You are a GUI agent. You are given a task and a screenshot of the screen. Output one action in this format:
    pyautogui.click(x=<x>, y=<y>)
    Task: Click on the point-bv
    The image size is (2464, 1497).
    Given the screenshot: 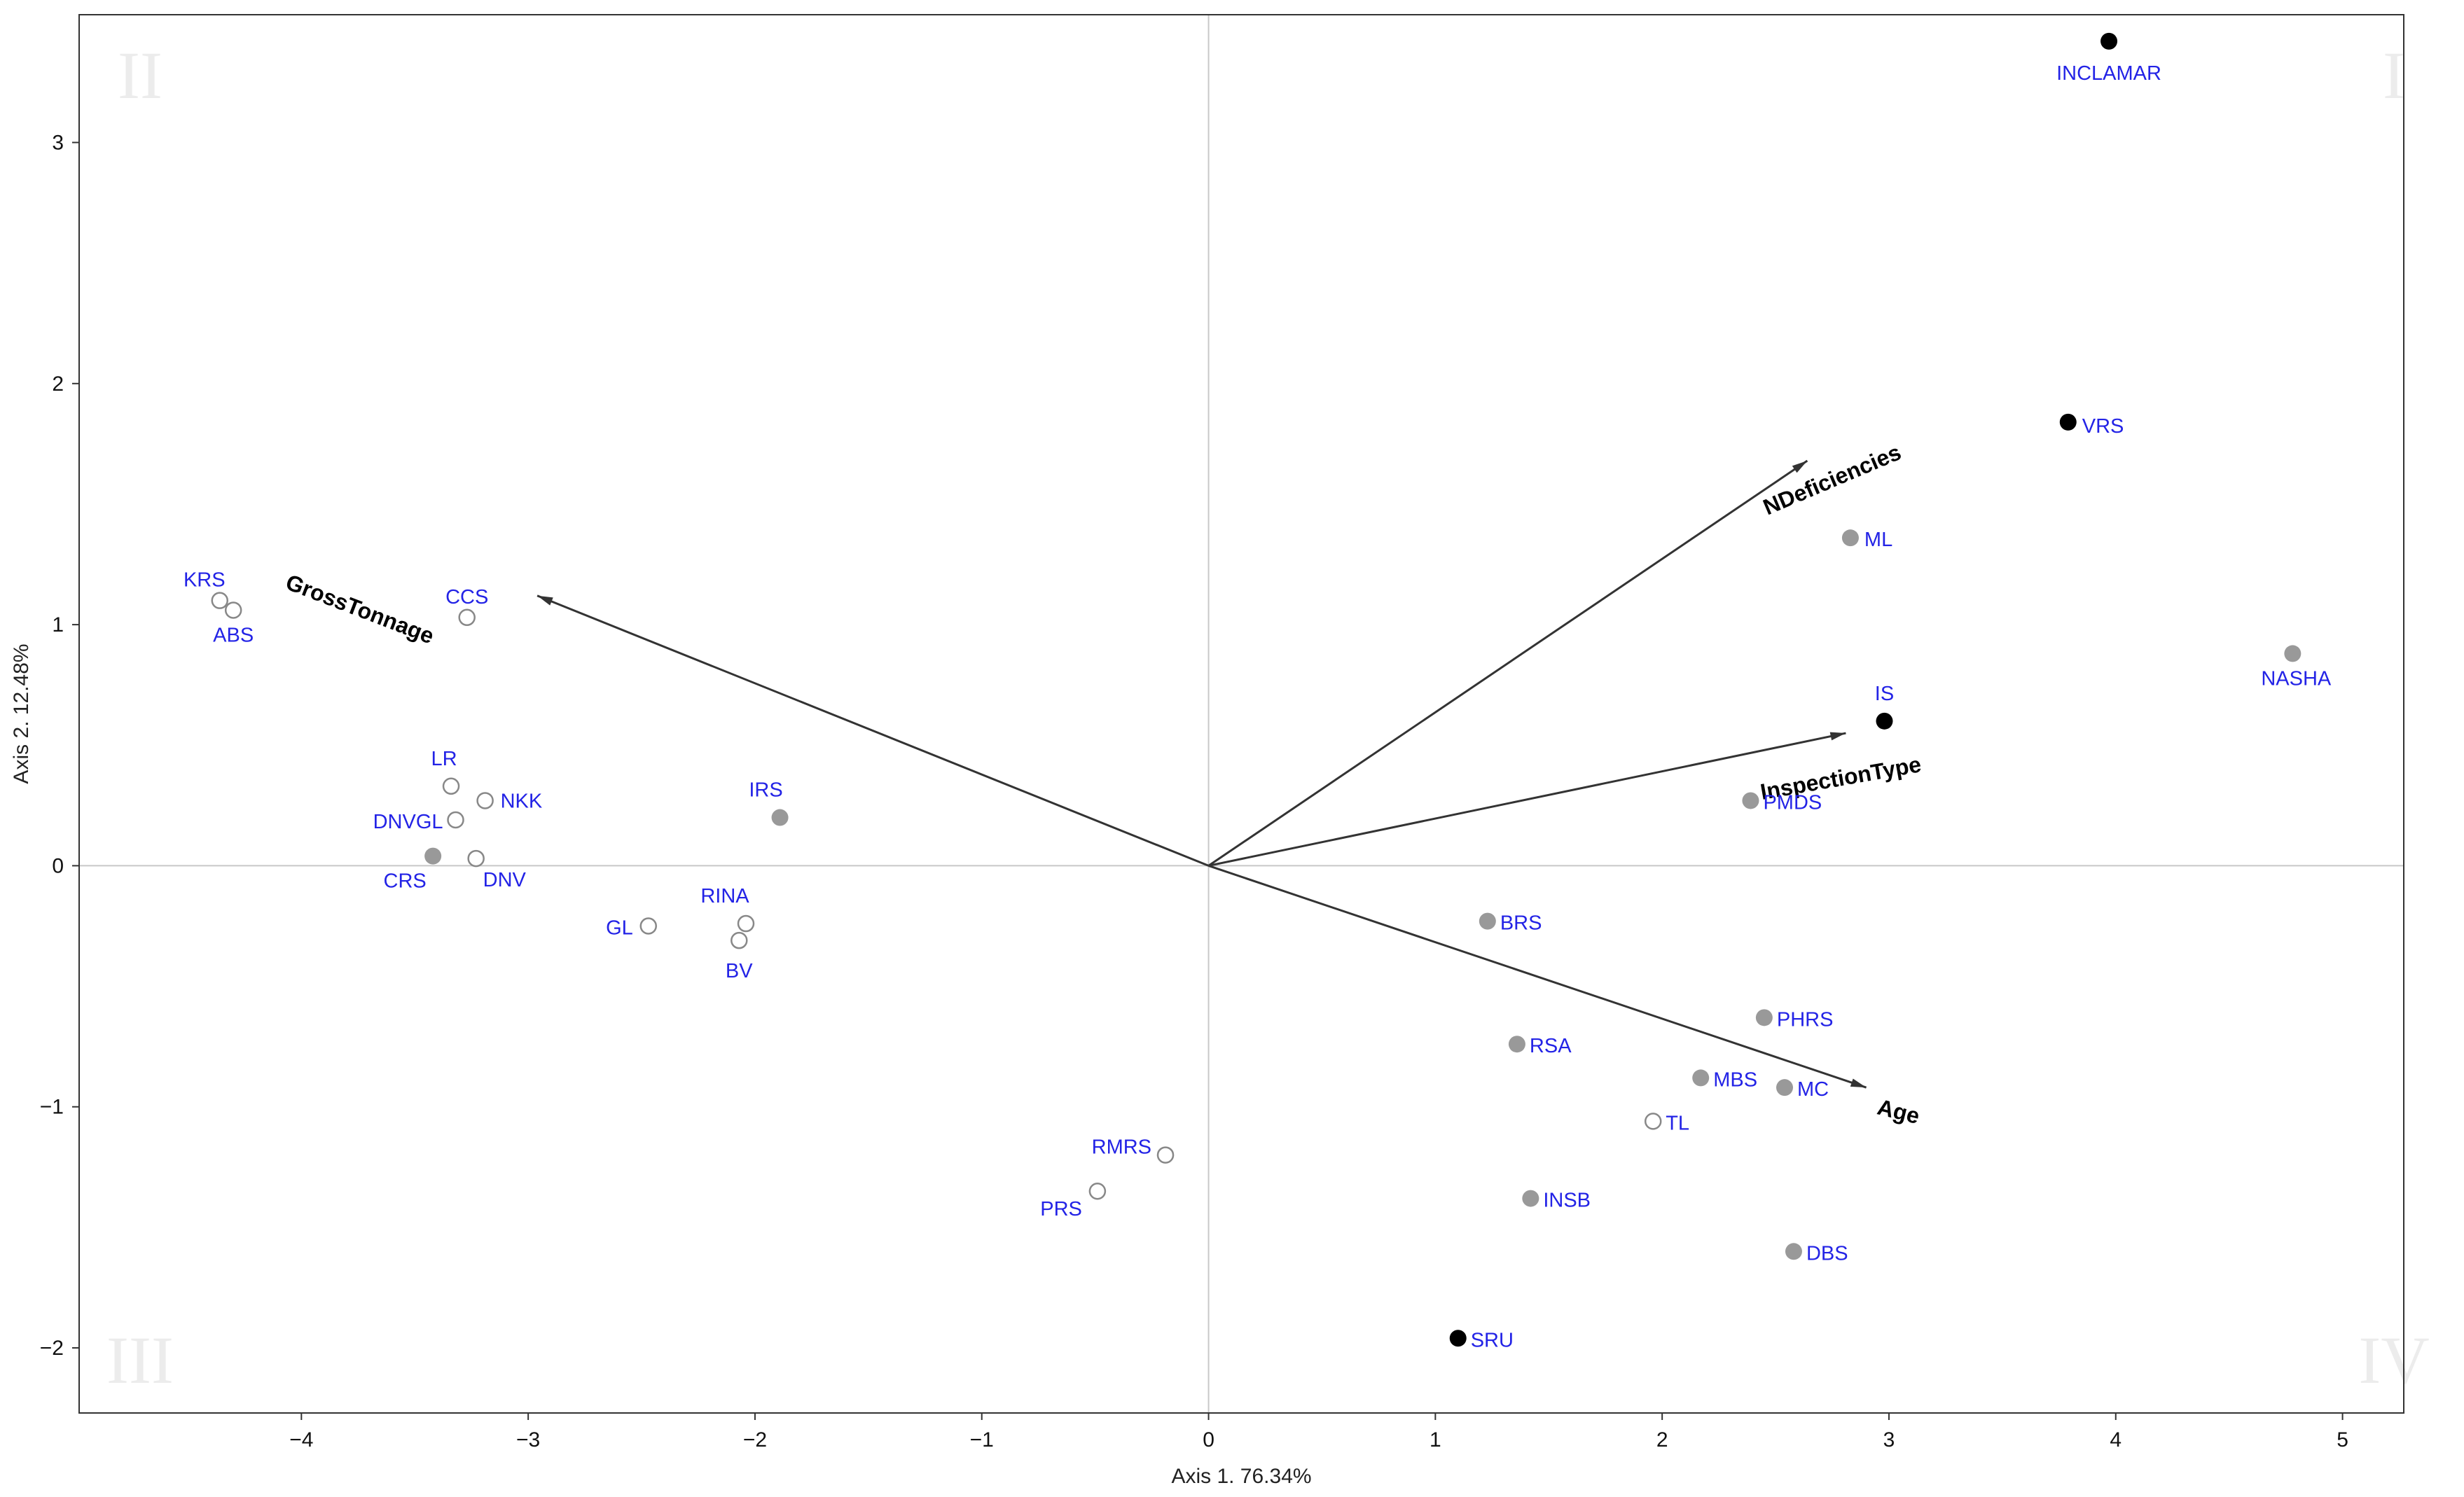 What is the action you would take?
    pyautogui.click(x=740, y=940)
    